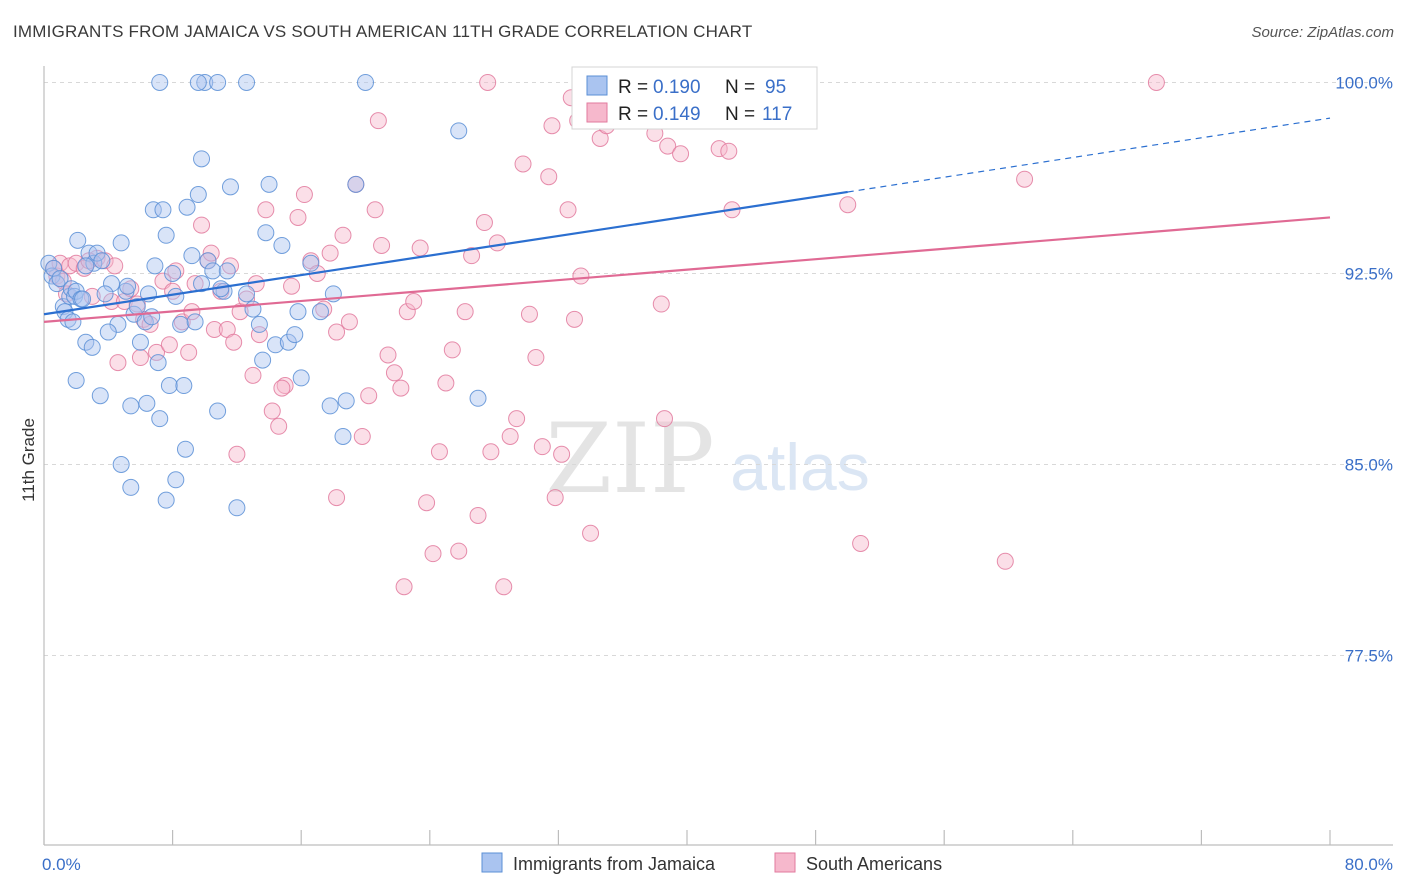  I want to click on legend-r-value-1: 0.190, so click(677, 87).